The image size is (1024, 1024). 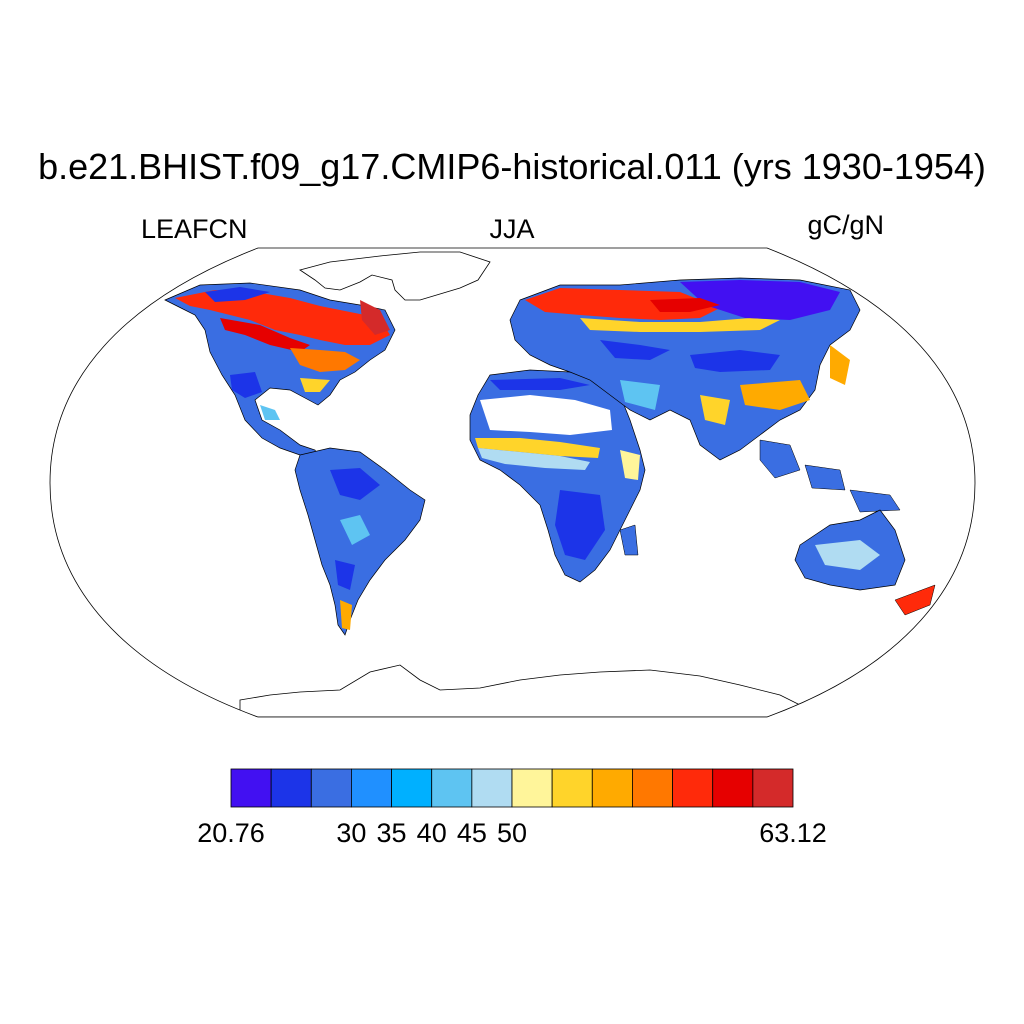 What do you see at coordinates (391, 833) in the screenshot?
I see `colorbar-tick-label: 35` at bounding box center [391, 833].